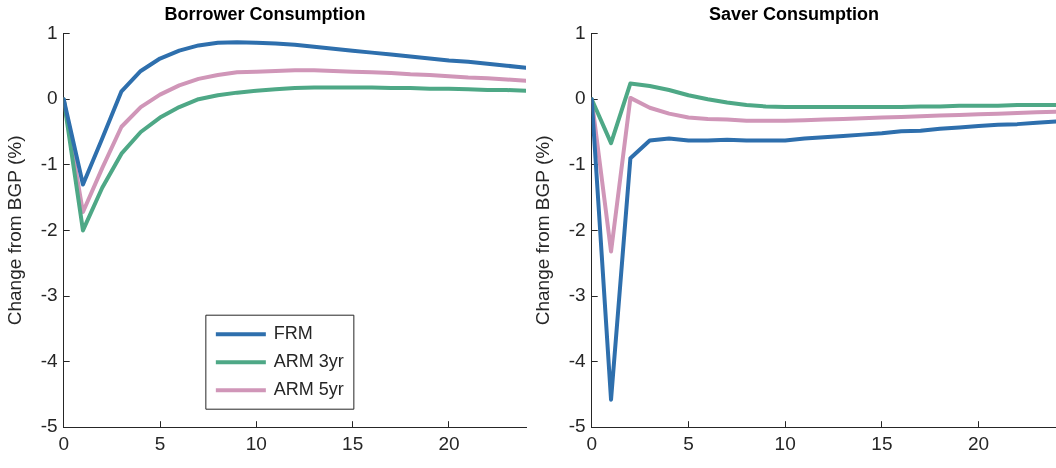 The height and width of the screenshot is (468, 1056). I want to click on legend-label: FRM, so click(293, 333).